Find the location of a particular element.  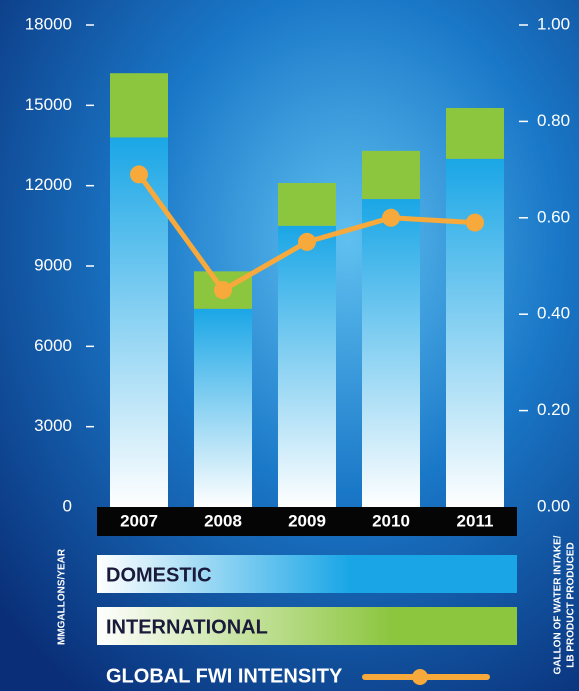

legend-label: INTERNATIONAL is located at coordinates (187, 627).